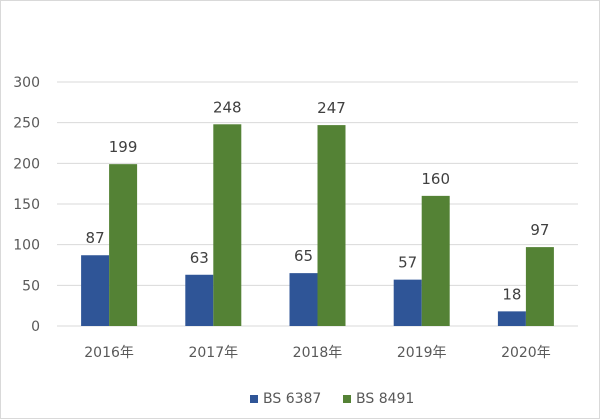 The width and height of the screenshot is (600, 419). What do you see at coordinates (35, 327) in the screenshot?
I see `y-tick-label: 0` at bounding box center [35, 327].